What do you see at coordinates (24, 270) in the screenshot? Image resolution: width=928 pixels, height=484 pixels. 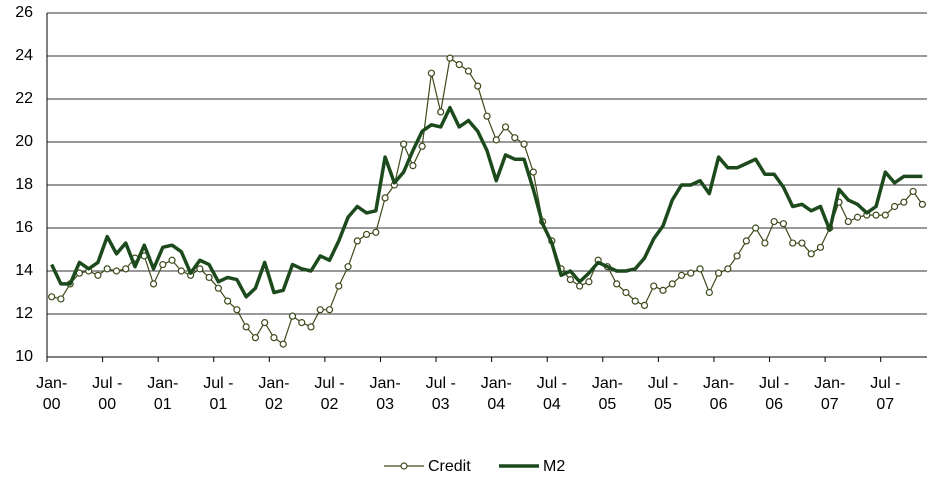 I see `y-tick-label: 14` at bounding box center [24, 270].